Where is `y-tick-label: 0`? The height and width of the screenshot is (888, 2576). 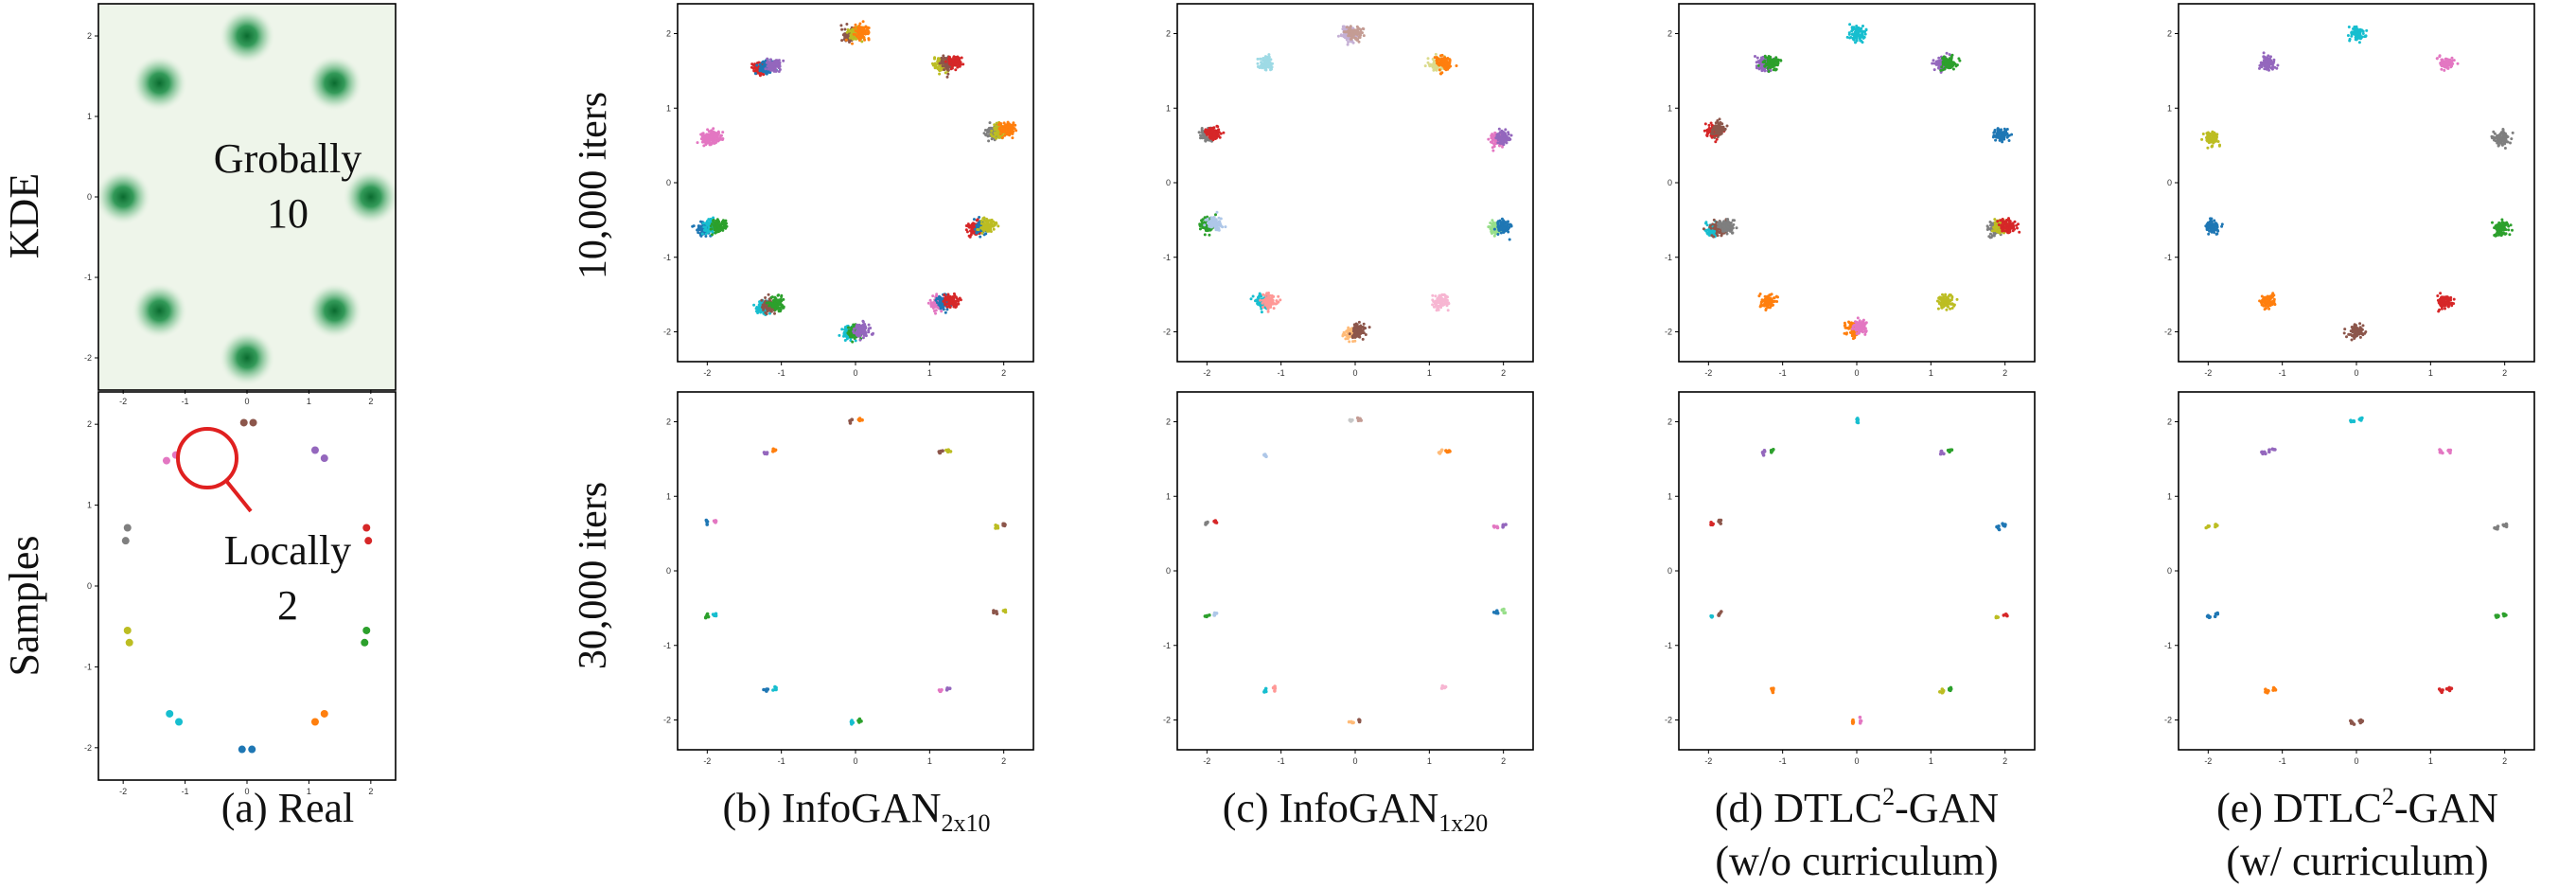 y-tick-label: 0 is located at coordinates (668, 571).